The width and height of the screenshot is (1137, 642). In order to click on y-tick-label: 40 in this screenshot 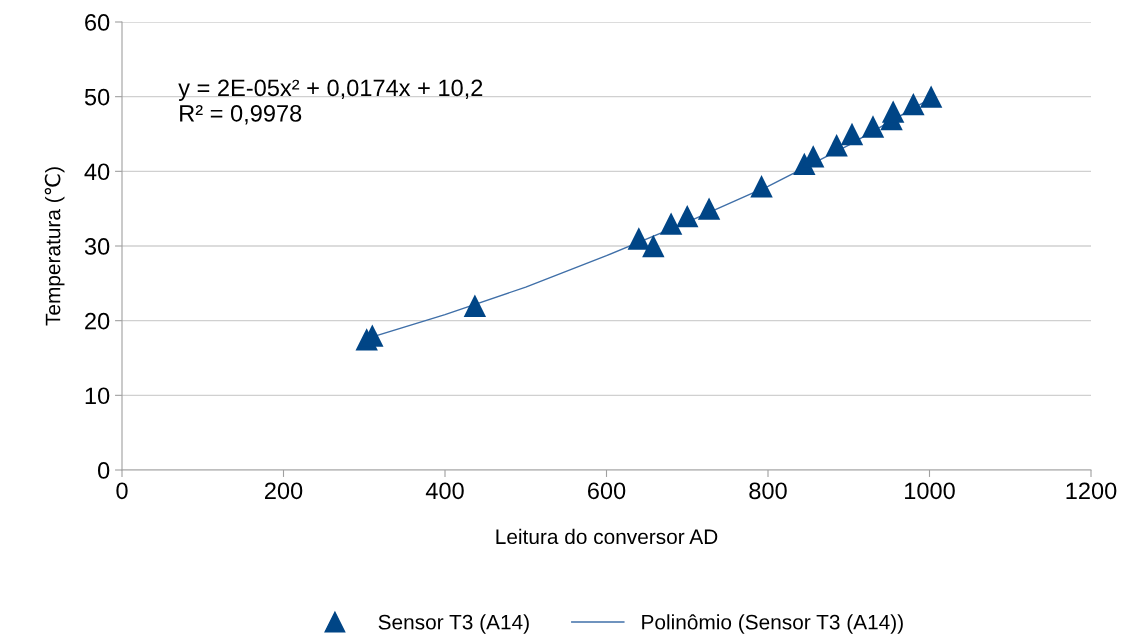, I will do `click(97, 172)`.